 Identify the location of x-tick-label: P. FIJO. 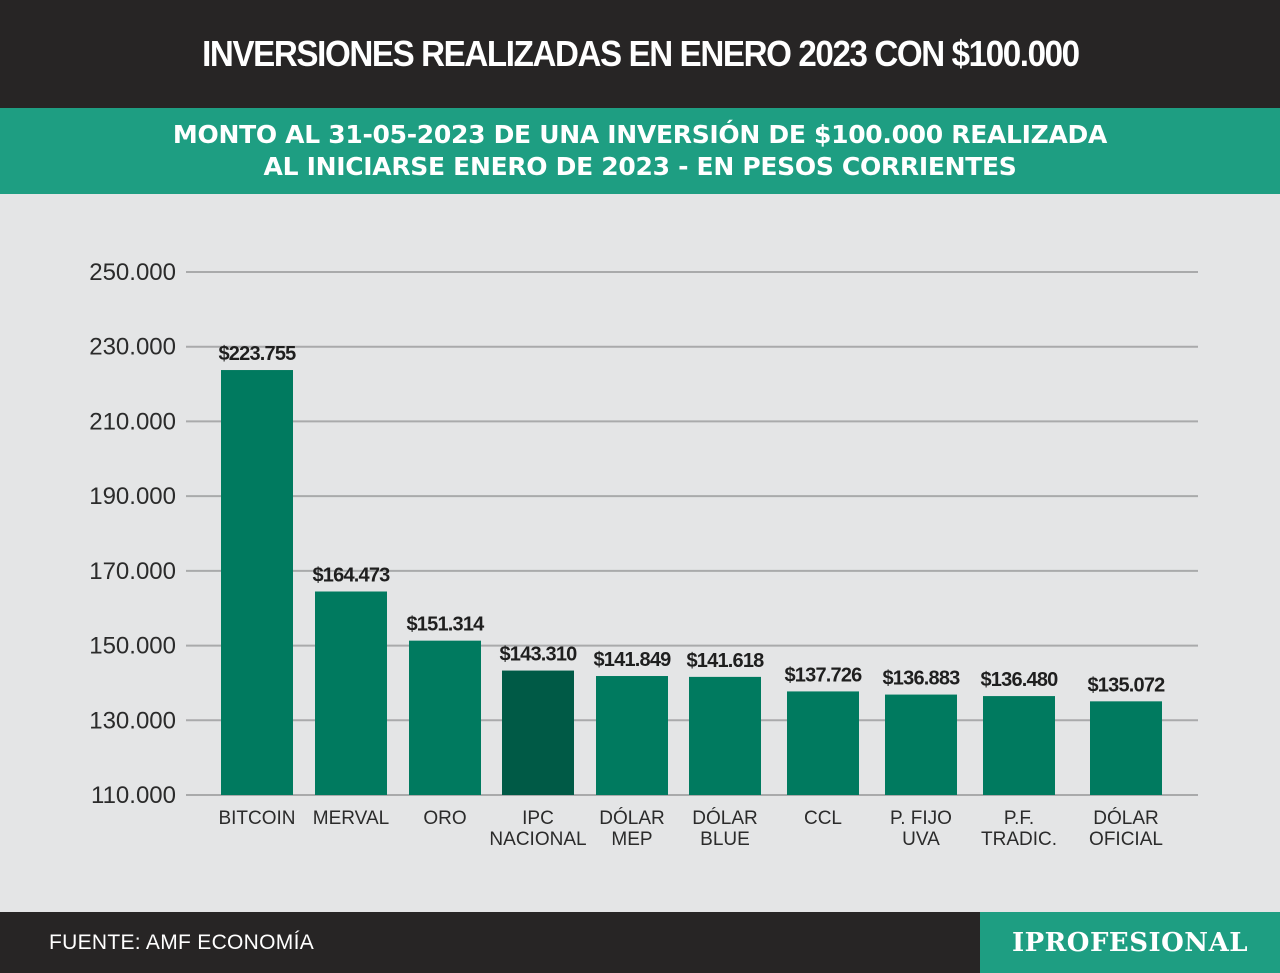
(921, 818).